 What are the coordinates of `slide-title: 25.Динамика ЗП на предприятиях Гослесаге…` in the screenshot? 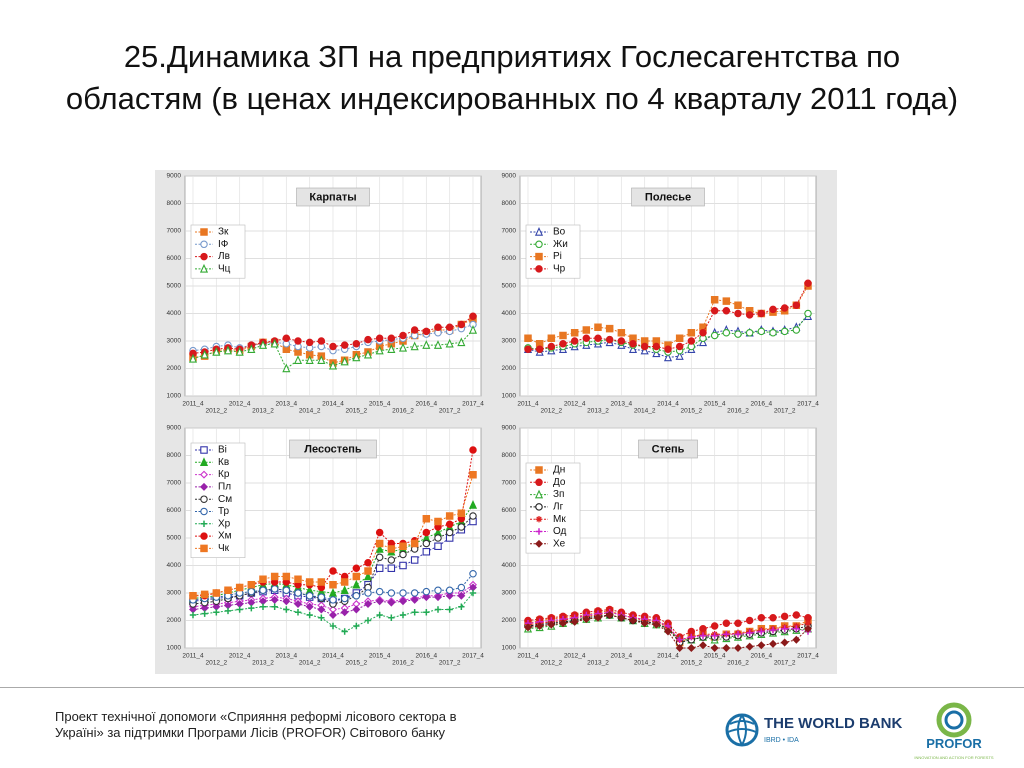 It's located at (512, 77).